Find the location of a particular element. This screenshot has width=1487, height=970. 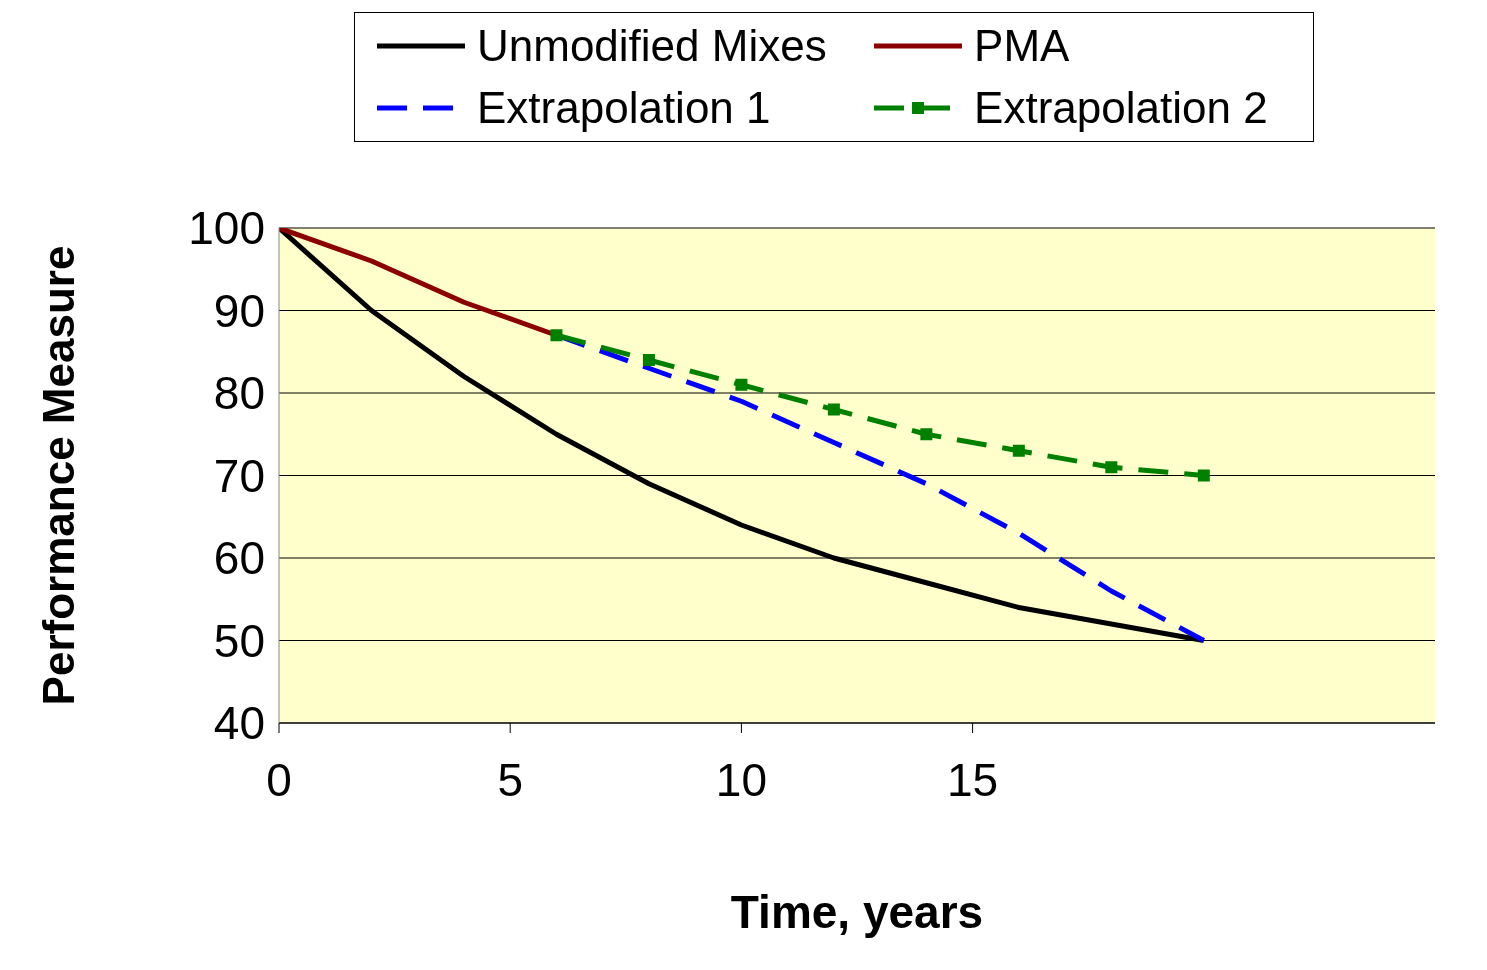

x-axis-title: Time, years is located at coordinates (857, 912).